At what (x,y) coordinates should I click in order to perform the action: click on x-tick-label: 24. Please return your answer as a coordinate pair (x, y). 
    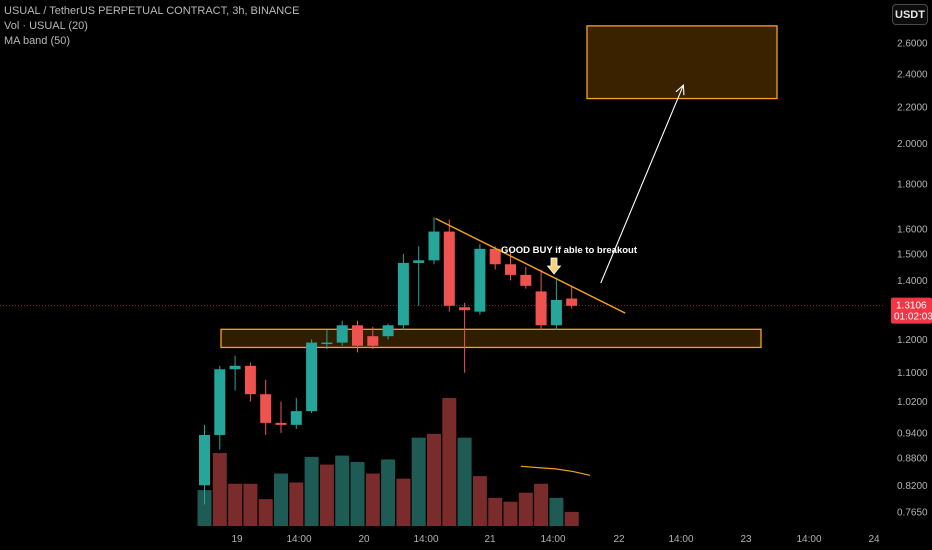
    Looking at the image, I should click on (874, 539).